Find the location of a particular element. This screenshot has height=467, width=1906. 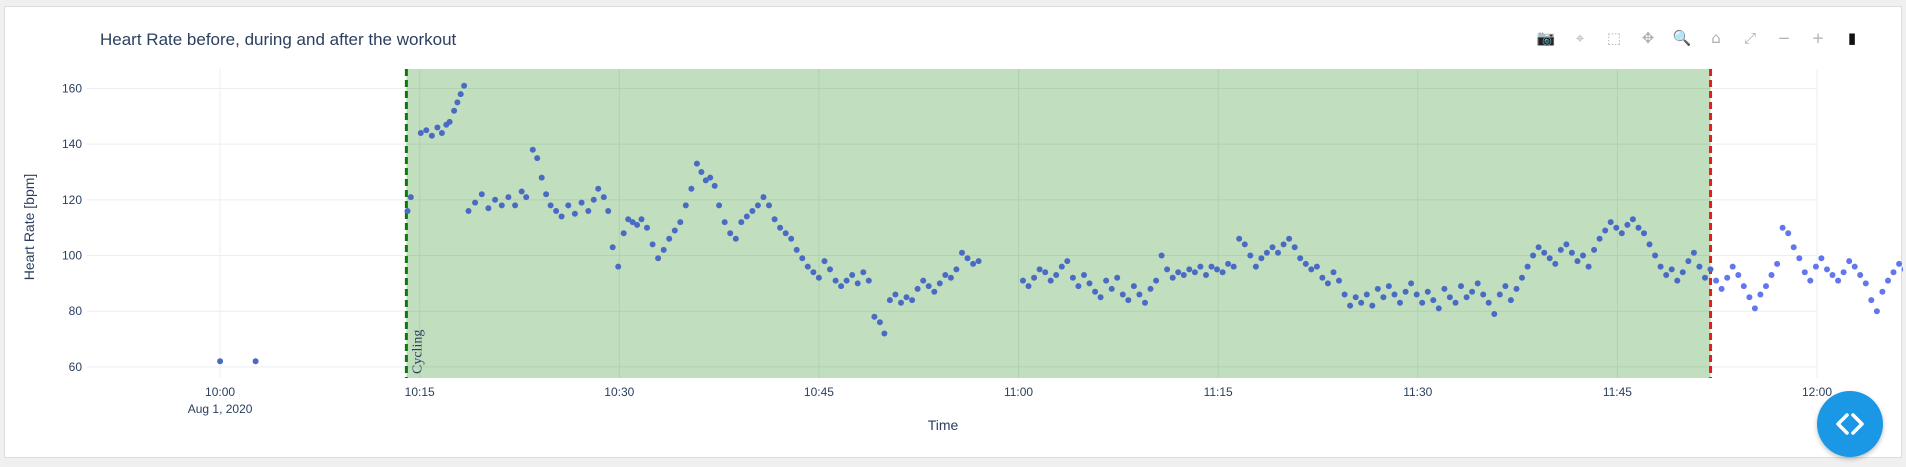

zoom-in-button: + is located at coordinates (1818, 38).